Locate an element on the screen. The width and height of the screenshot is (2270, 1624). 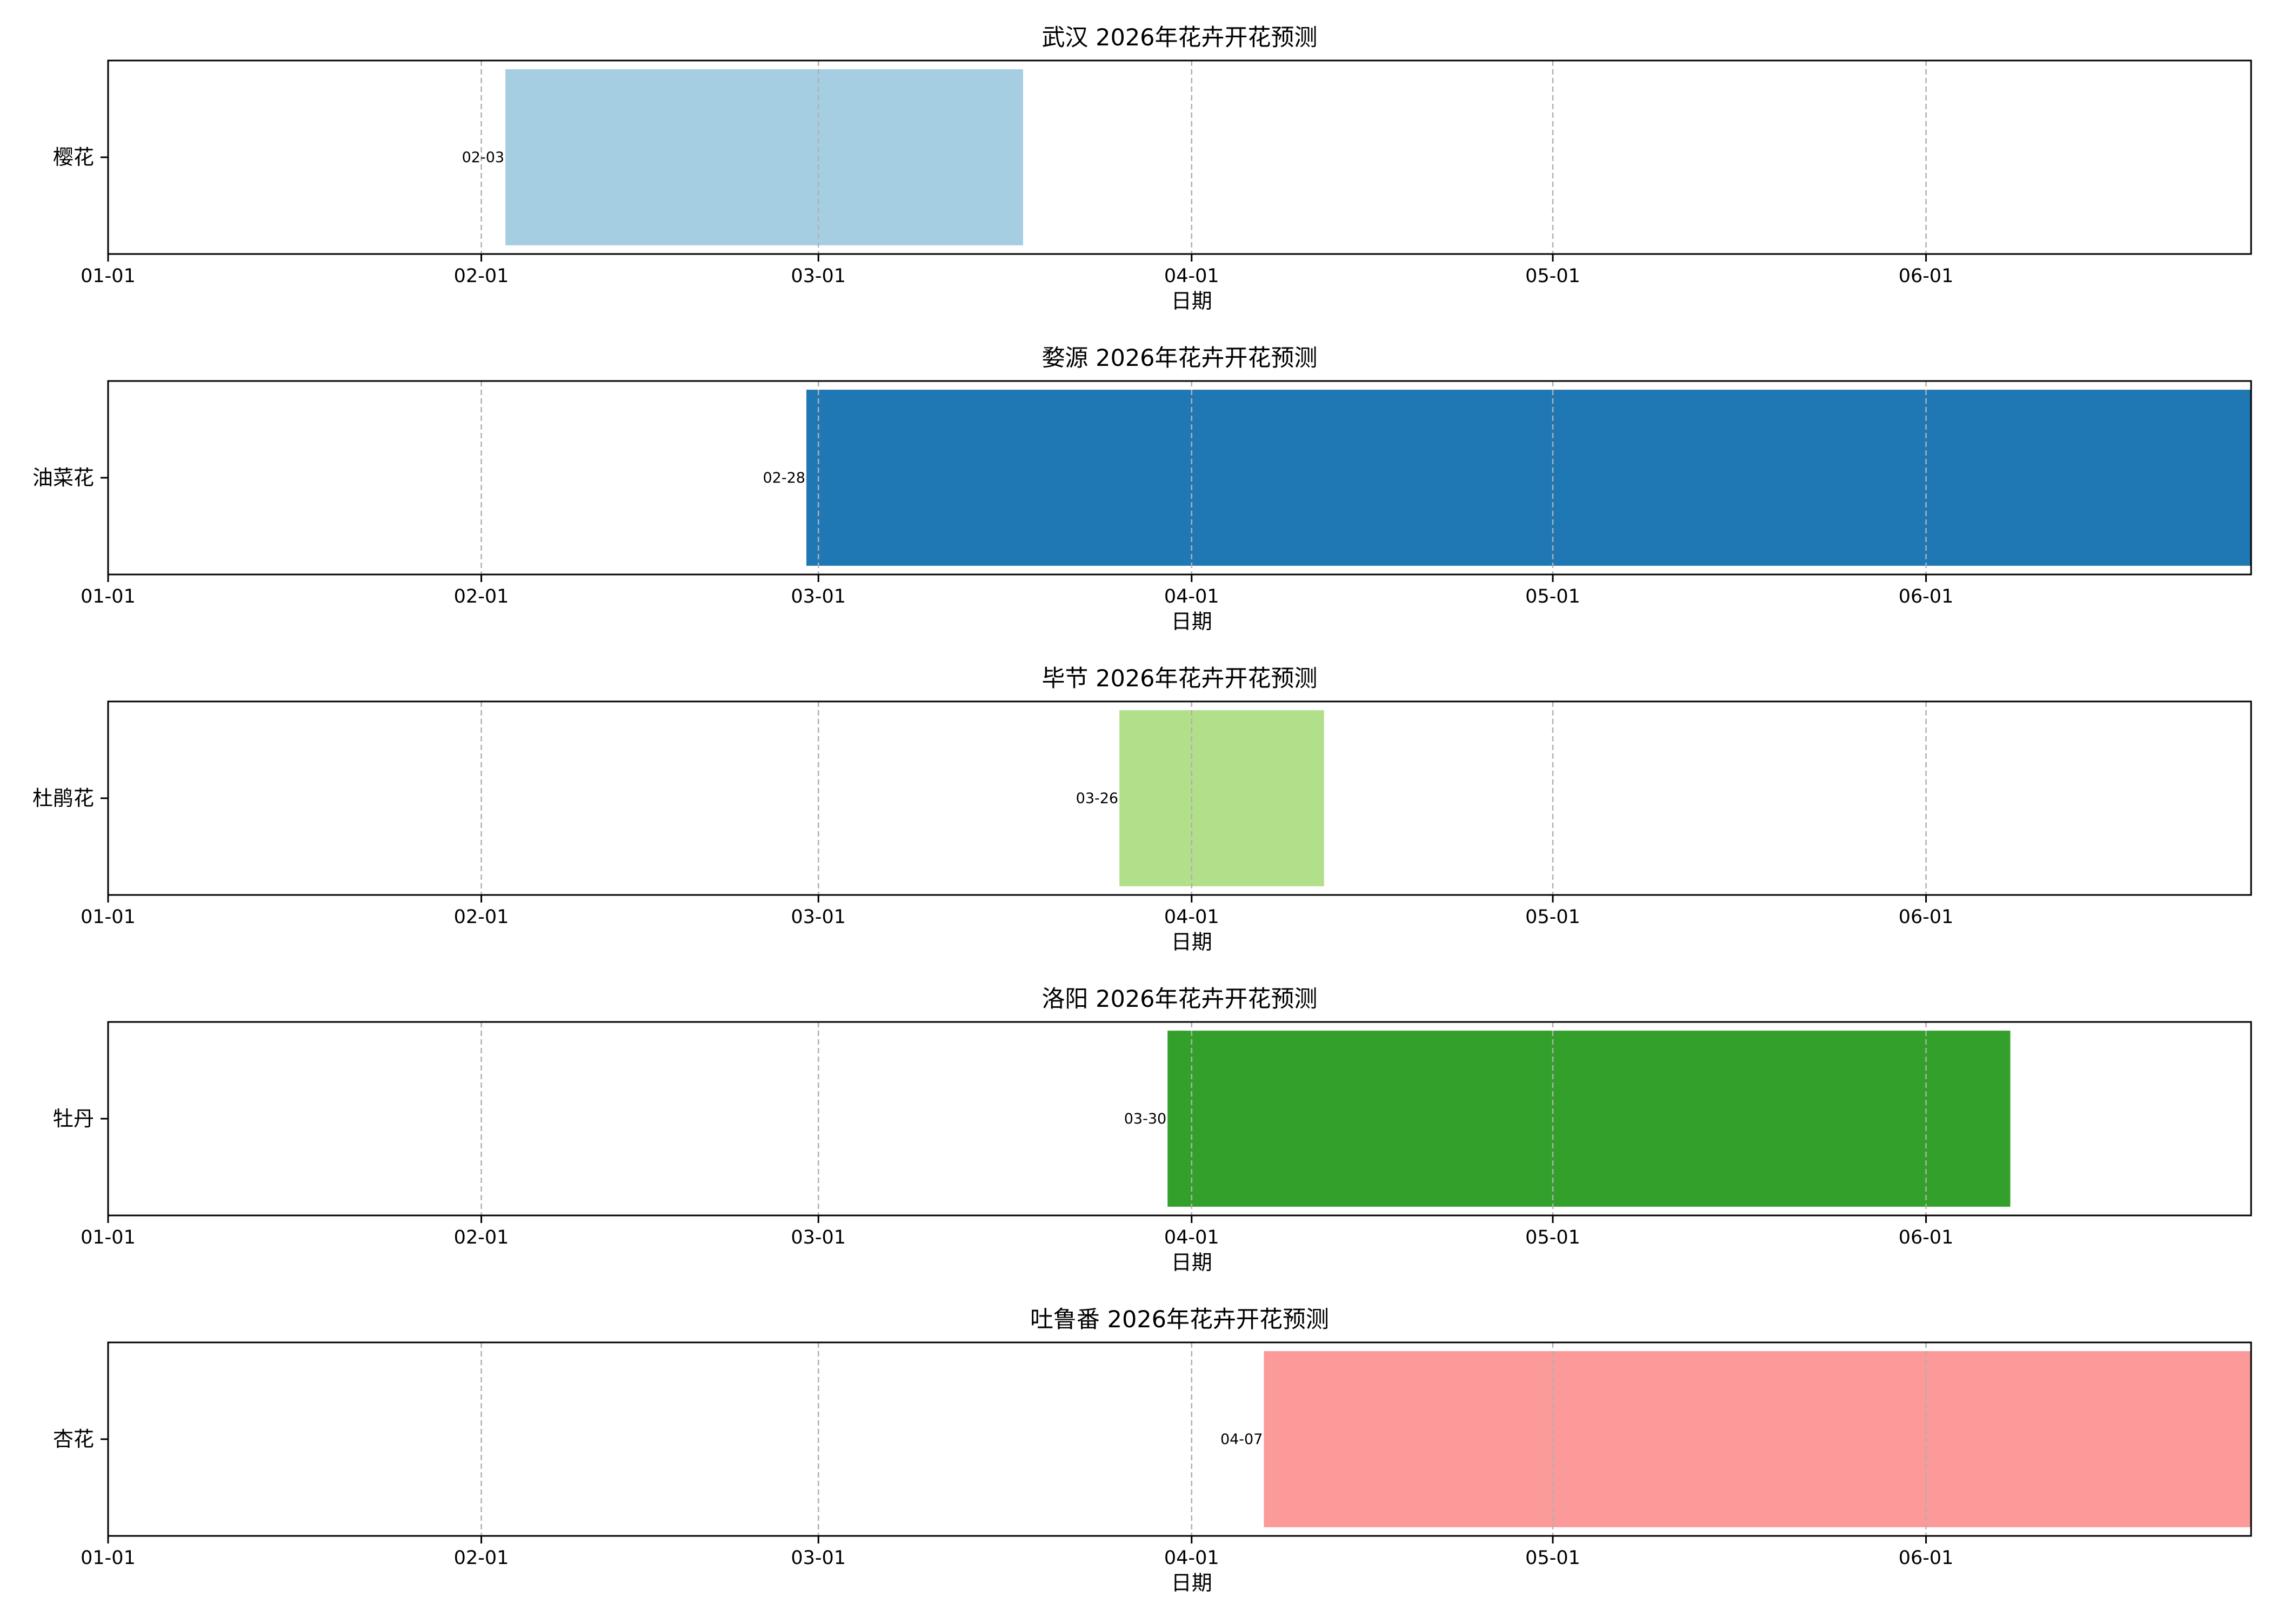
bar-start-label: 03-30 is located at coordinates (1145, 1119).